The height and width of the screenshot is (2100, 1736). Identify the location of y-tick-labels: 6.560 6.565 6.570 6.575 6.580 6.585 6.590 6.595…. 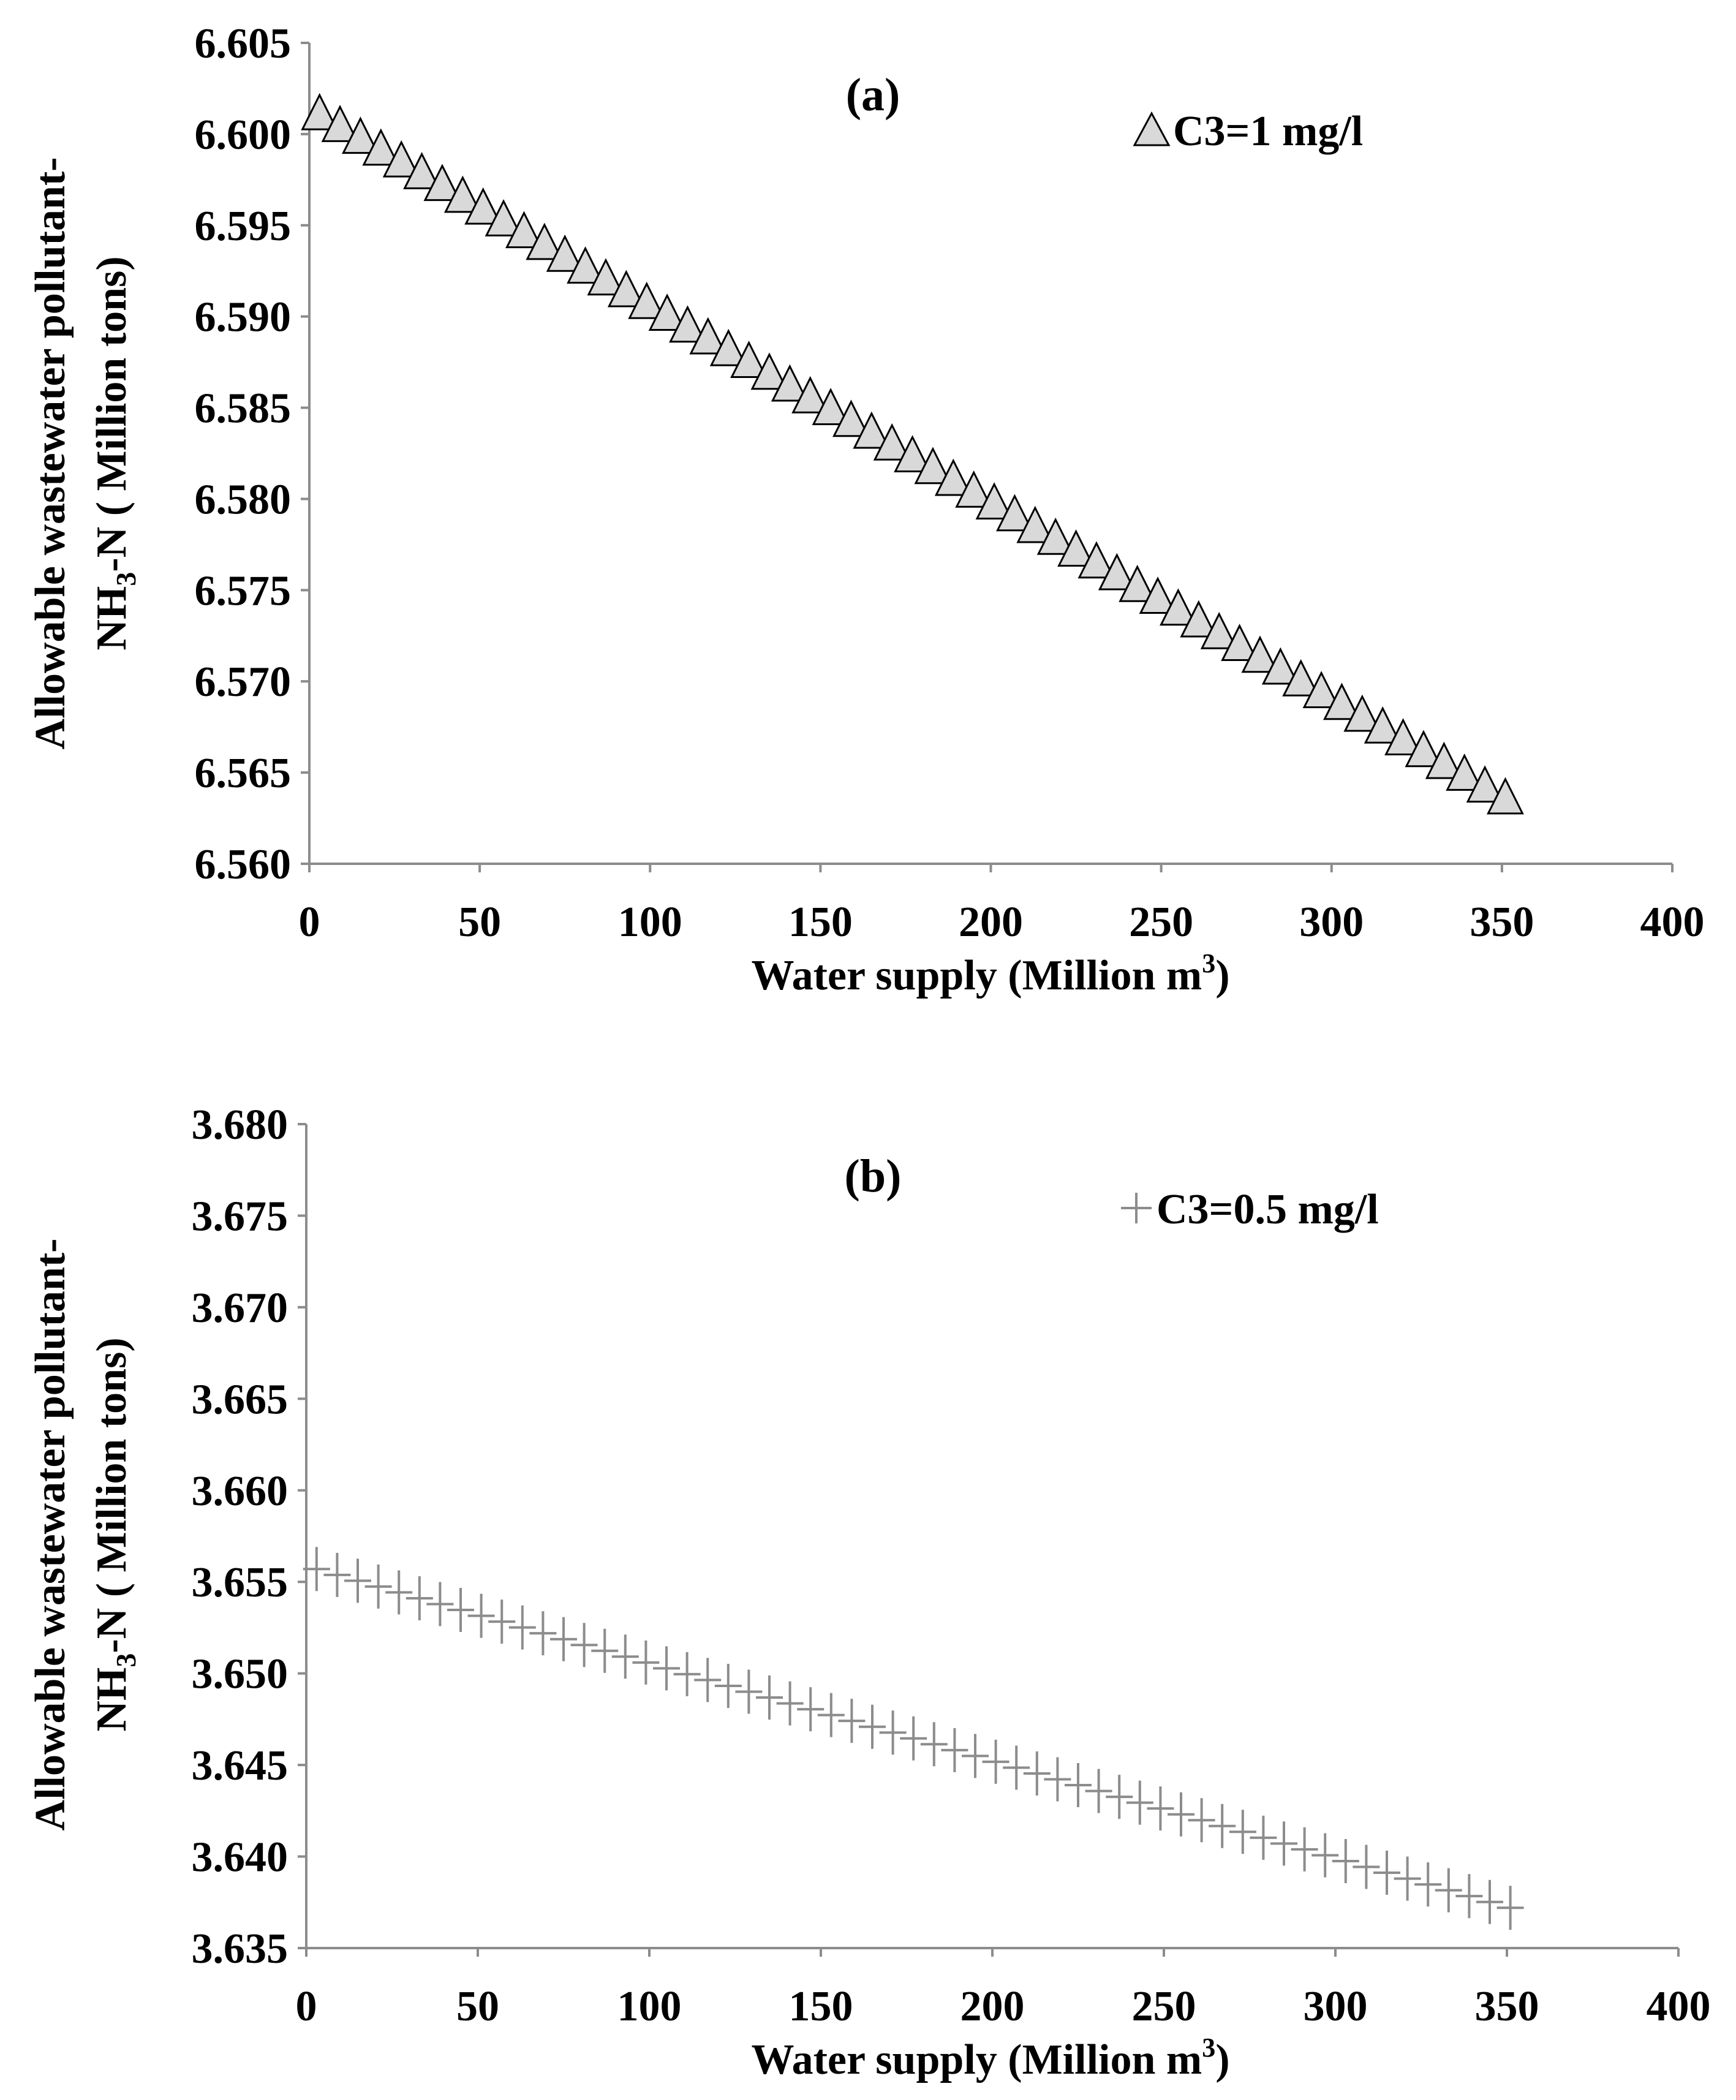
(252, 454).